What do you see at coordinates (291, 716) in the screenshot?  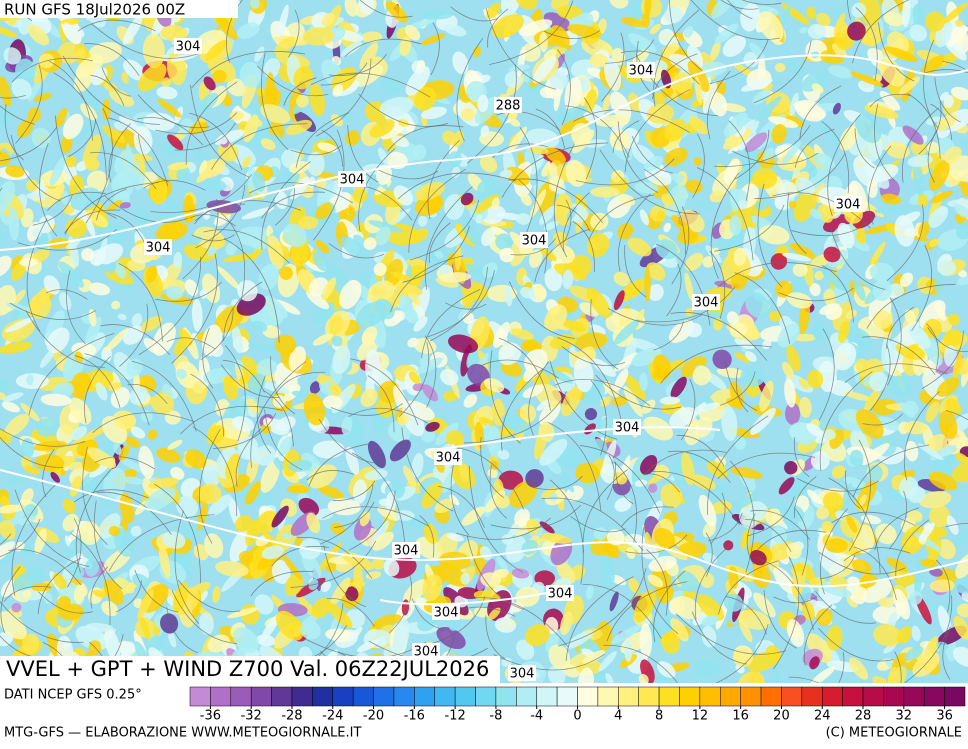 I see `colorbar-tick-label: -28` at bounding box center [291, 716].